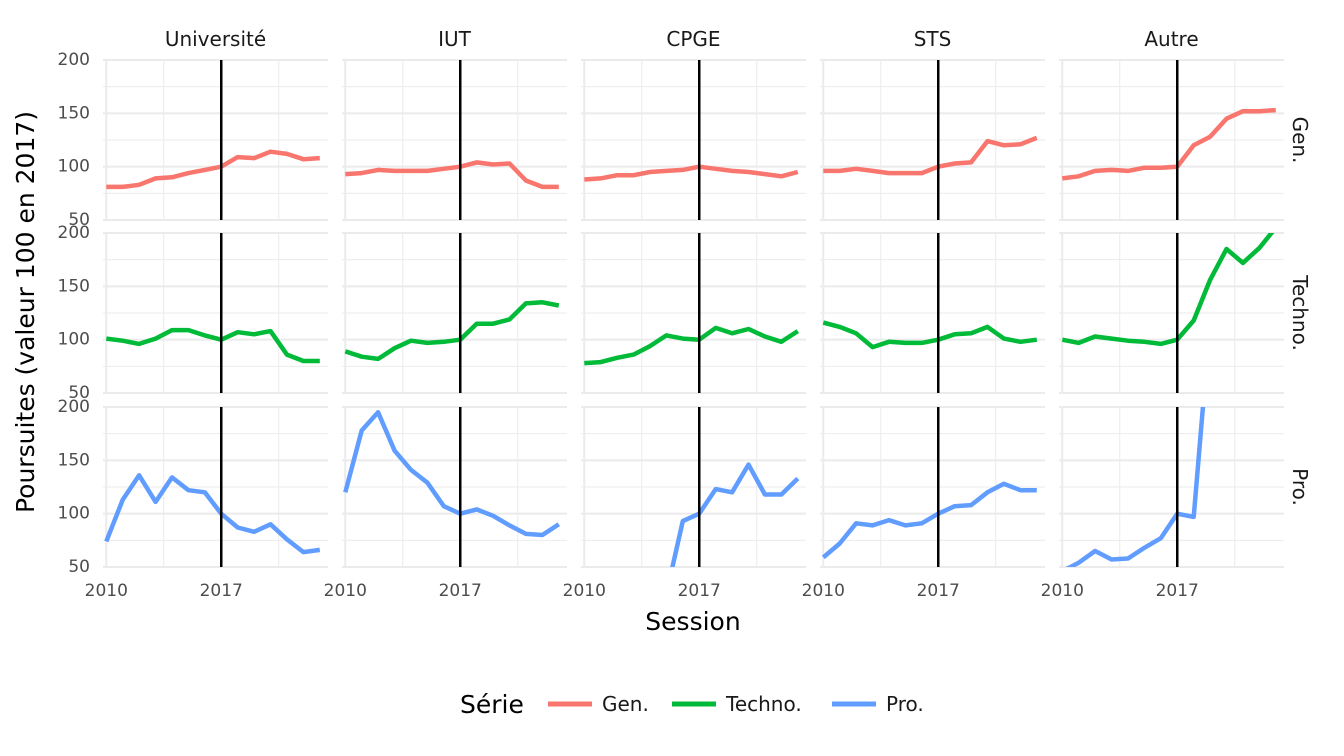 This screenshot has width=1344, height=756. What do you see at coordinates (930, 155) in the screenshot?
I see `series-line-Gen.-STS` at bounding box center [930, 155].